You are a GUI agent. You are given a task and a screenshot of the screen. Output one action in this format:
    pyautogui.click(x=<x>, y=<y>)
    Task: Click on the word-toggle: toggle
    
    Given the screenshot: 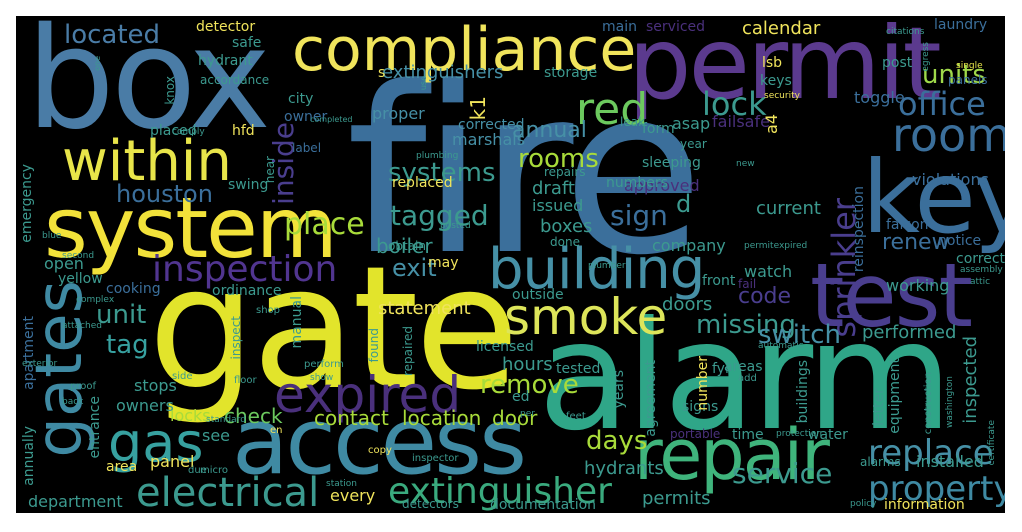 What is the action you would take?
    pyautogui.click(x=879, y=97)
    